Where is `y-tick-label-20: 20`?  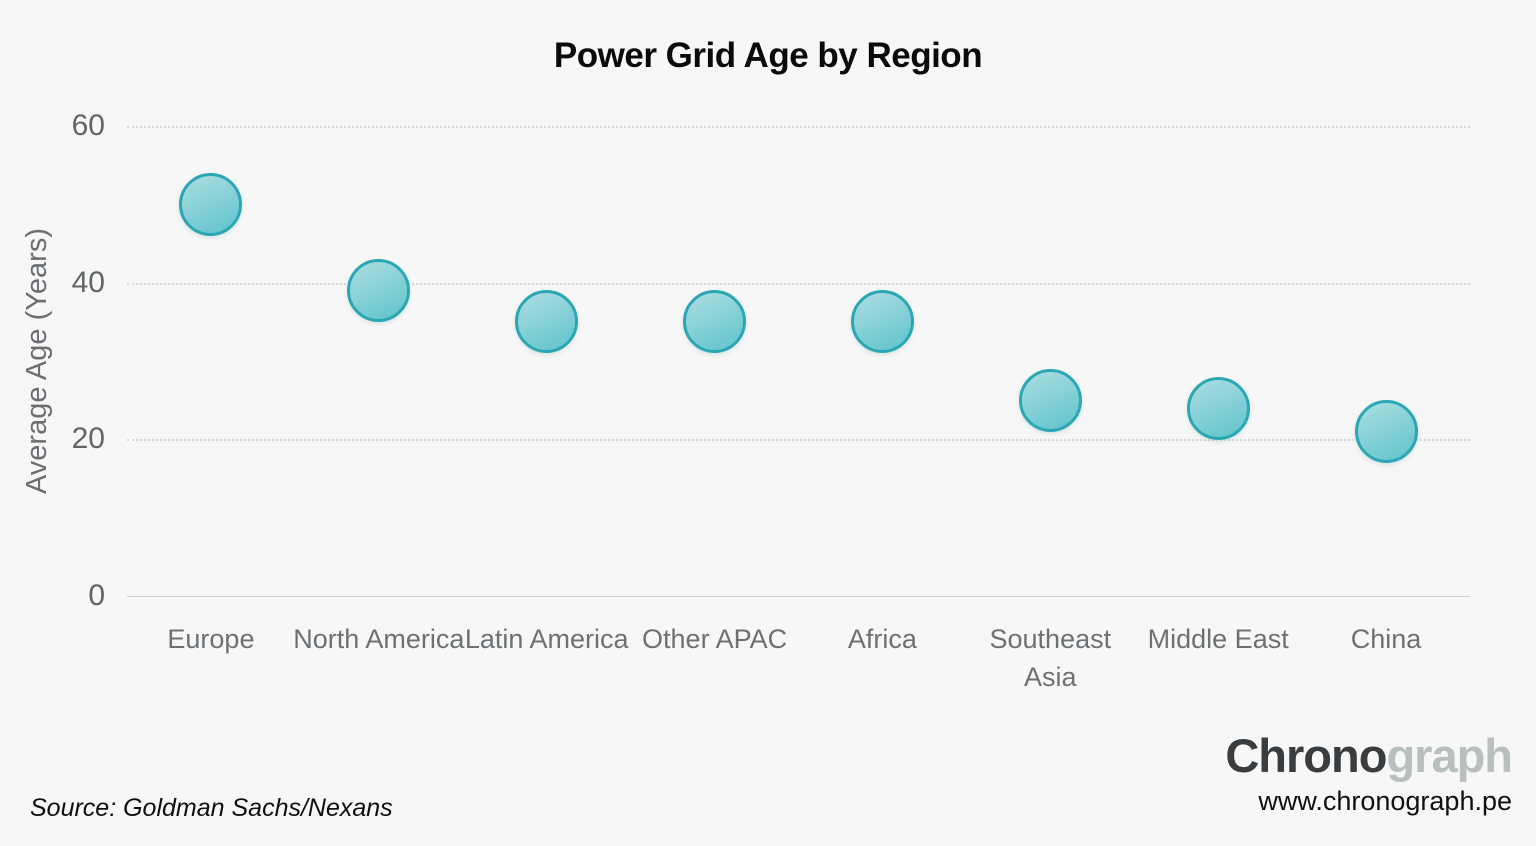
y-tick-label-20: 20 is located at coordinates (88, 439).